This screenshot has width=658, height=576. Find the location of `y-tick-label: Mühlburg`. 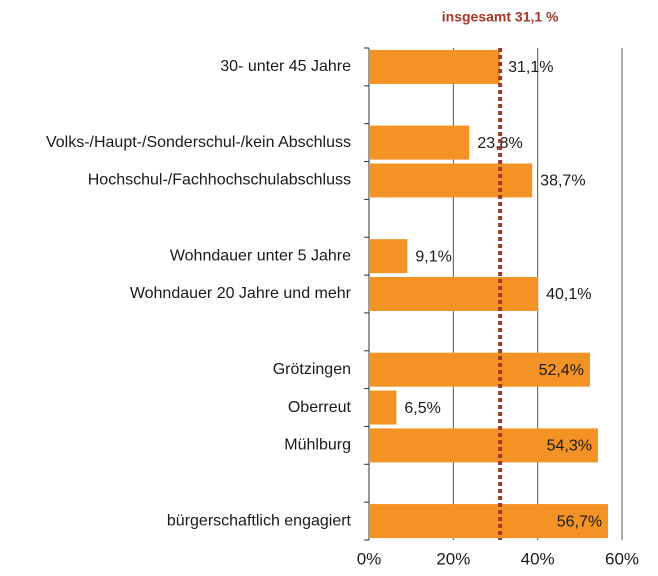

y-tick-label: Mühlburg is located at coordinates (317, 445).